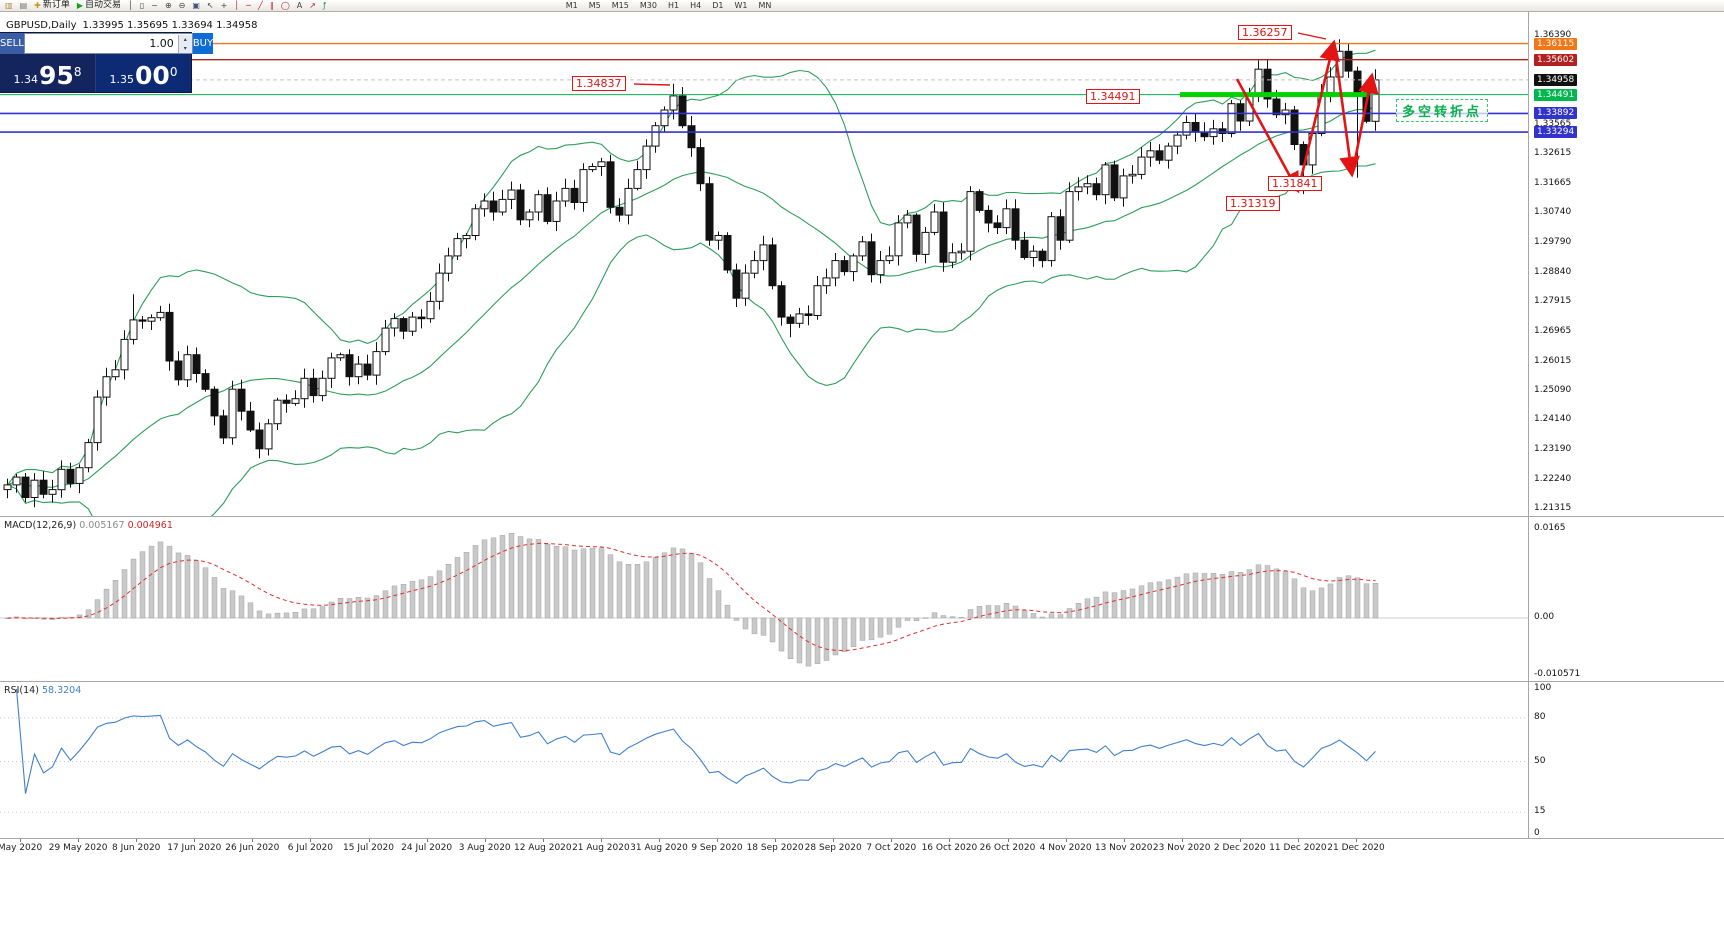  What do you see at coordinates (1065, 848) in the screenshot?
I see `time-label: 4 Nov 2020` at bounding box center [1065, 848].